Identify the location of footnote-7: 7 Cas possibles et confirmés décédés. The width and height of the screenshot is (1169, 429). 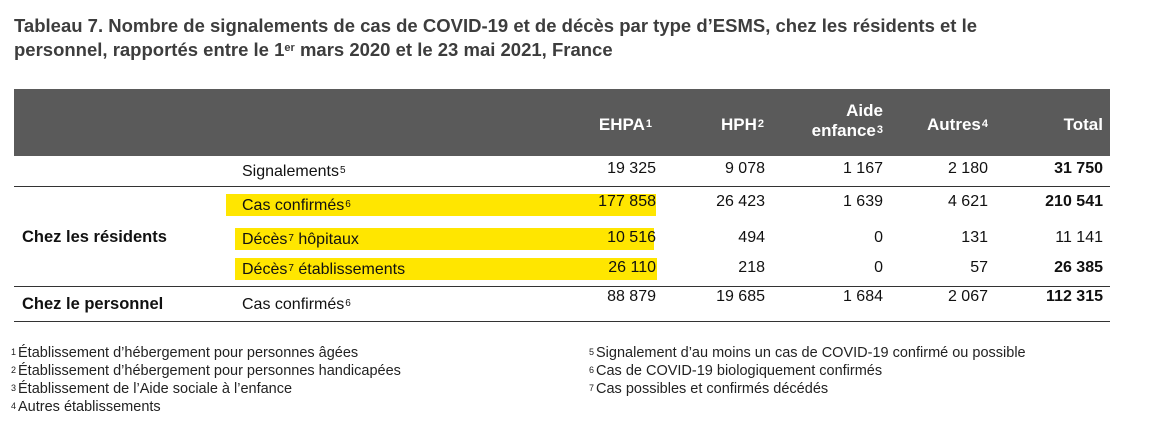
(709, 389).